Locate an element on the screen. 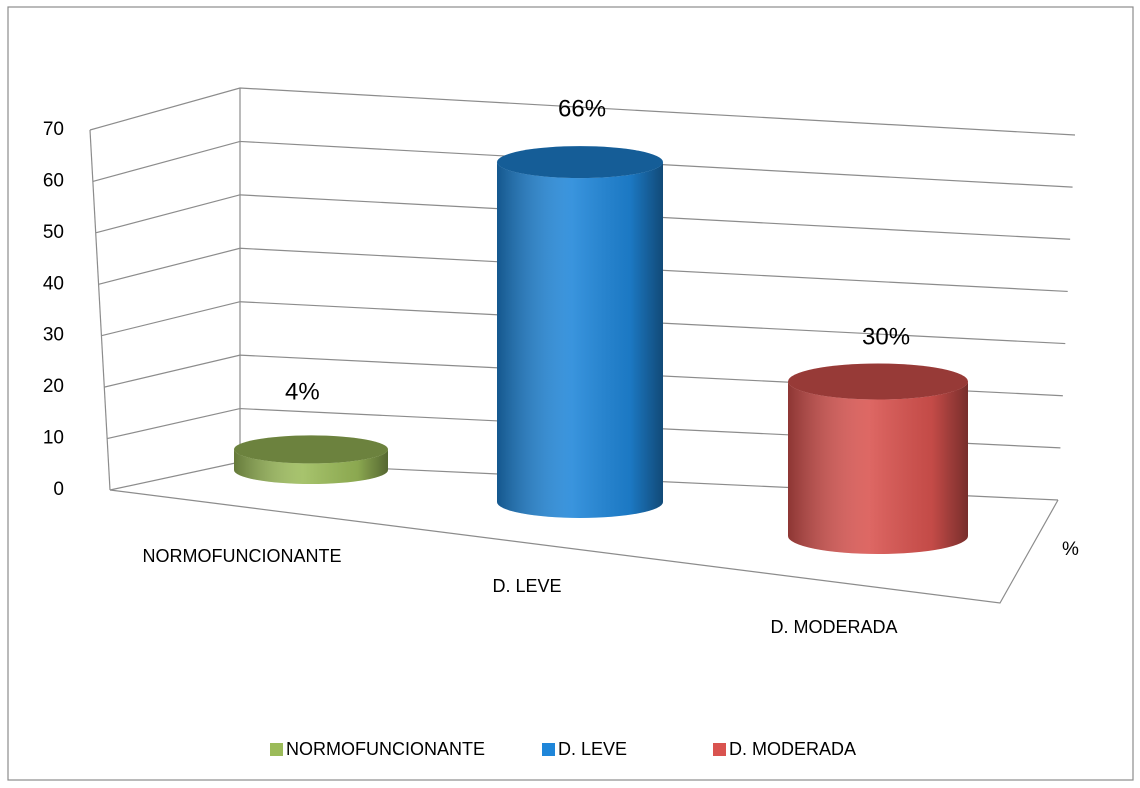 Image resolution: width=1140 pixels, height=788 pixels. y-tick-label: 0 is located at coordinates (58, 489).